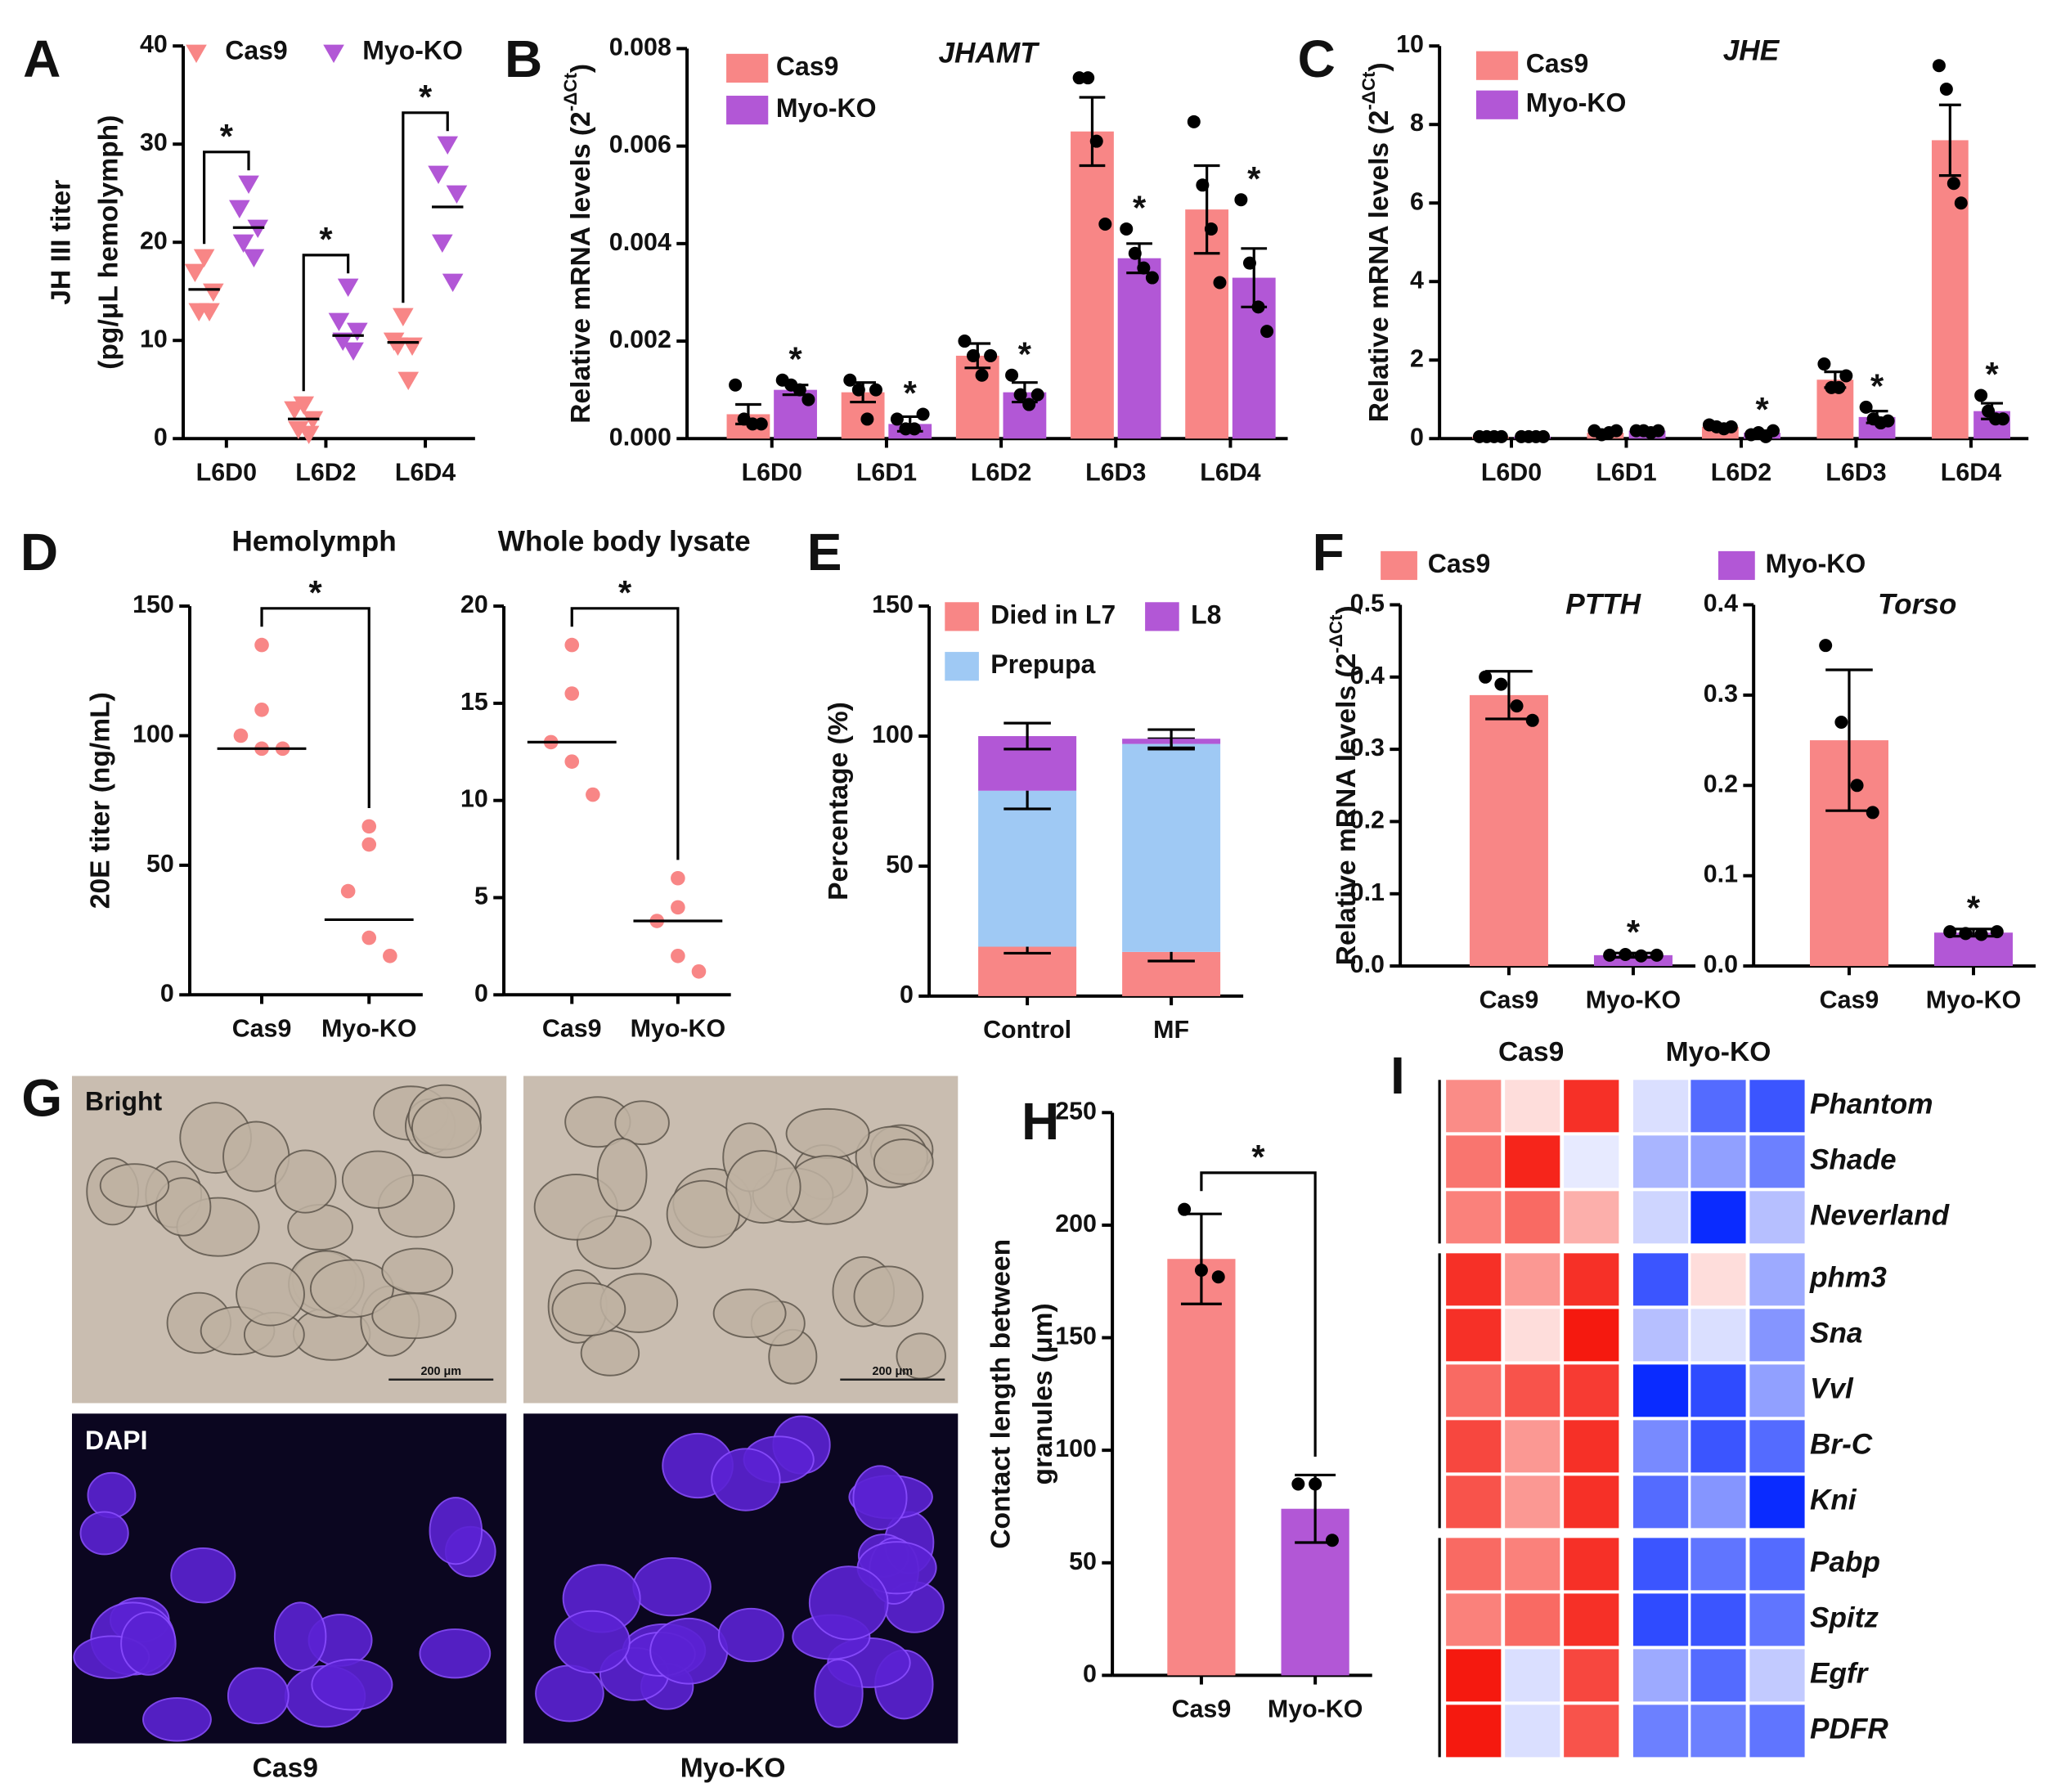 This screenshot has width=2052, height=1792. What do you see at coordinates (108, 242) in the screenshot?
I see `y-axis-label: (pg/μL hemolymph)` at bounding box center [108, 242].